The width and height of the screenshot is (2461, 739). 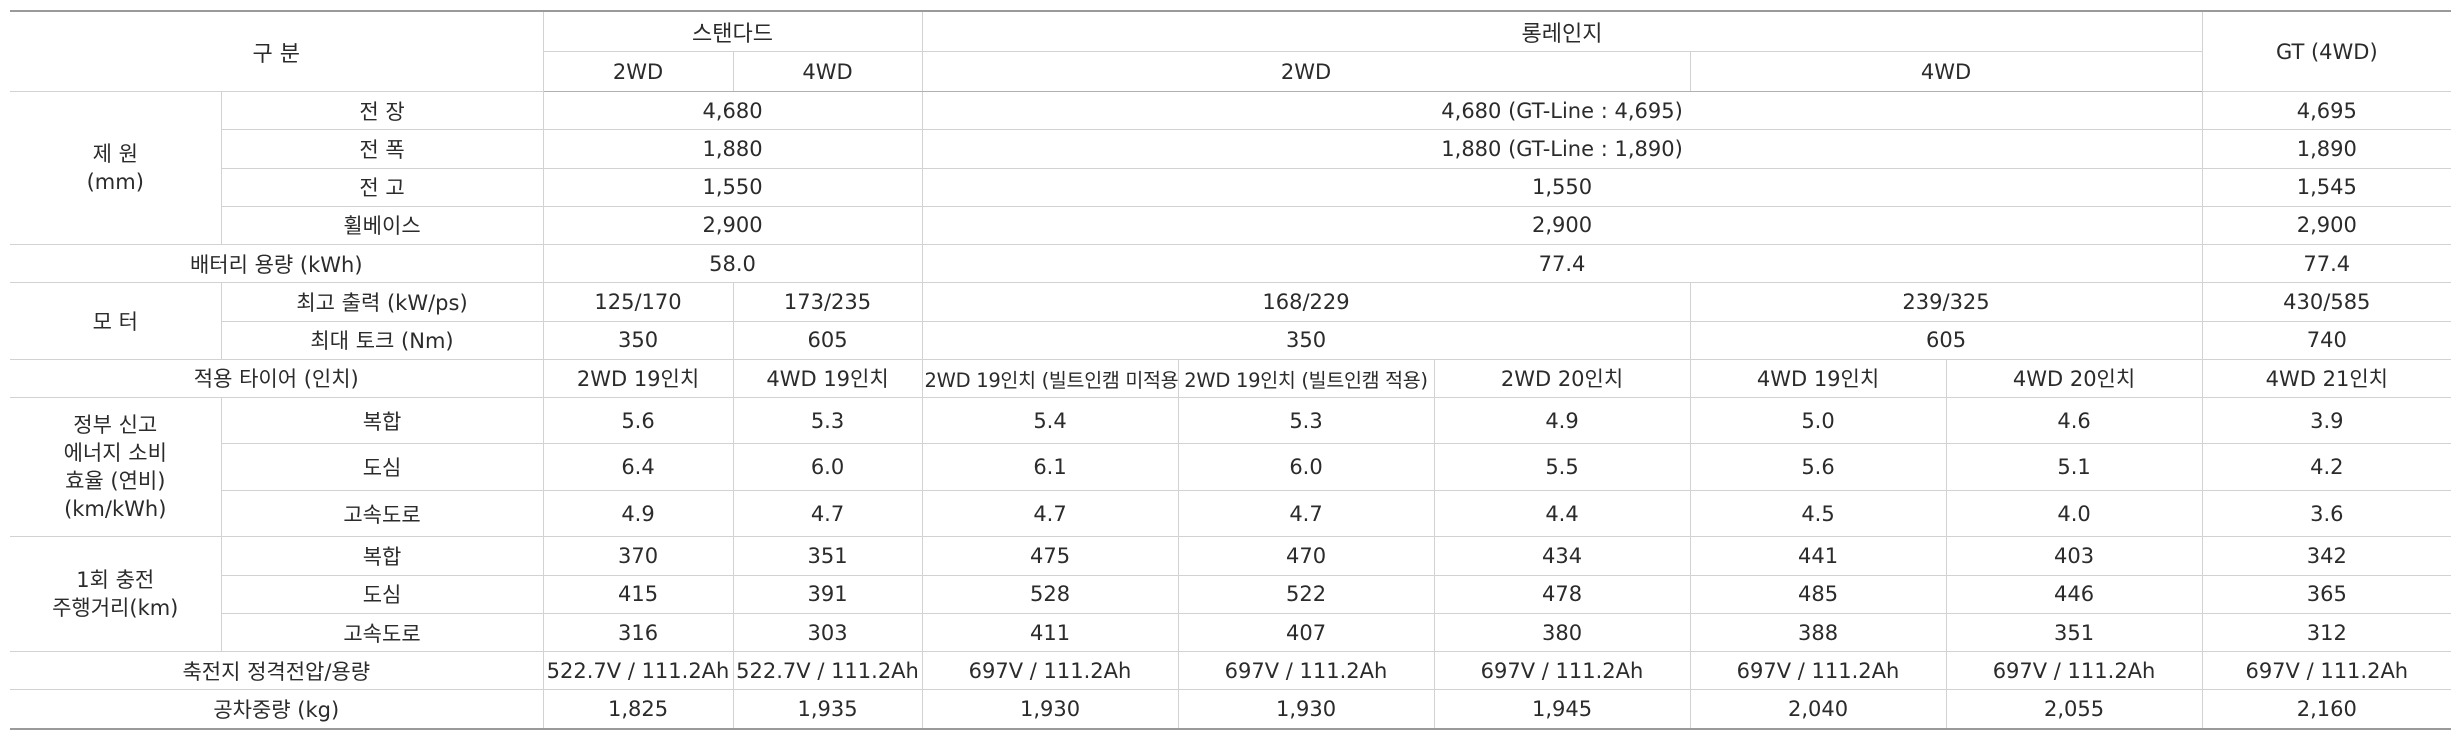 What do you see at coordinates (2326, 513) in the screenshot?
I see `efficiency-value: 3.6` at bounding box center [2326, 513].